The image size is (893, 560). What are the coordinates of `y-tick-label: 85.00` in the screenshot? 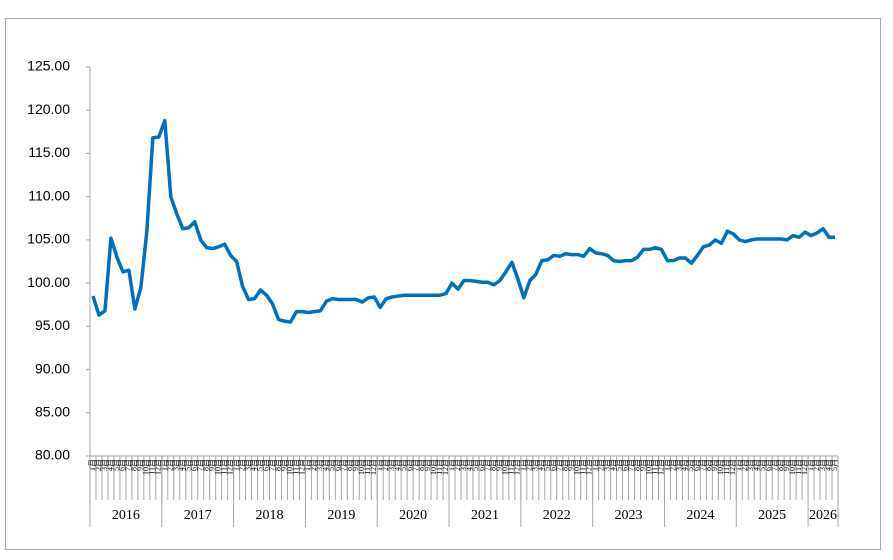 It's located at (52, 411).